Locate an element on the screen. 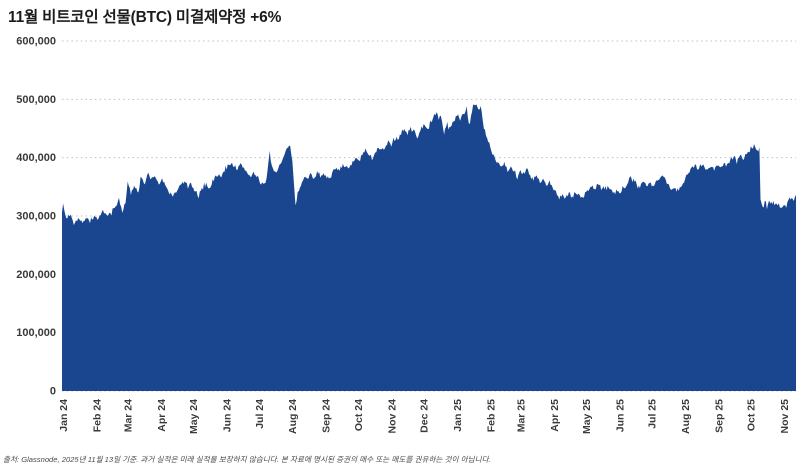 The width and height of the screenshot is (800, 475). x-tick-label: Jan 25 is located at coordinates (458, 415).